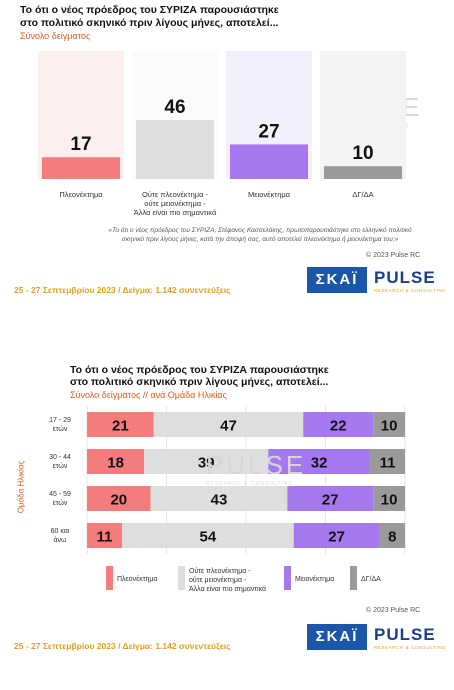 Image resolution: width=454 pixels, height=690 pixels. I want to click on segment-value-label: 39, so click(206, 463).